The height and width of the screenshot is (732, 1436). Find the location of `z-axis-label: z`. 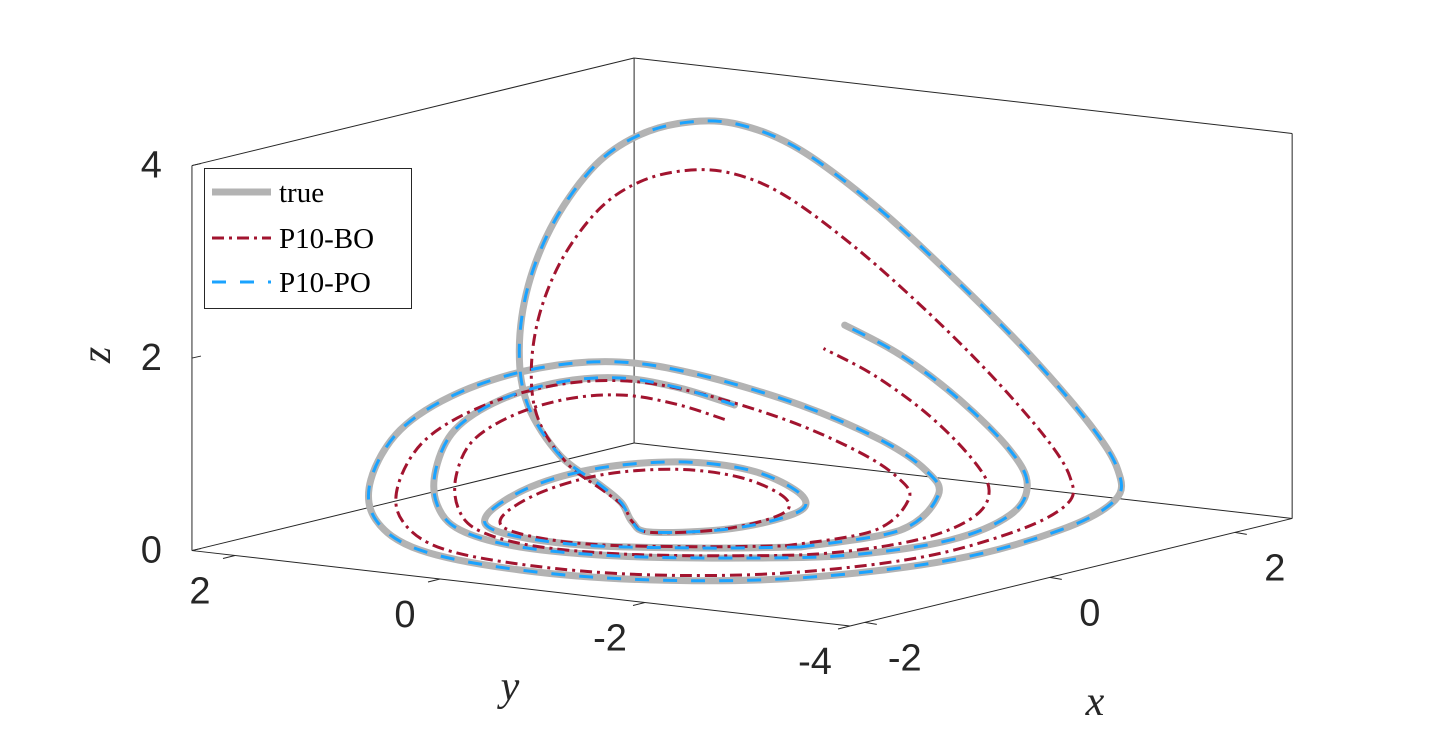

z-axis-label: z is located at coordinates (97, 355).